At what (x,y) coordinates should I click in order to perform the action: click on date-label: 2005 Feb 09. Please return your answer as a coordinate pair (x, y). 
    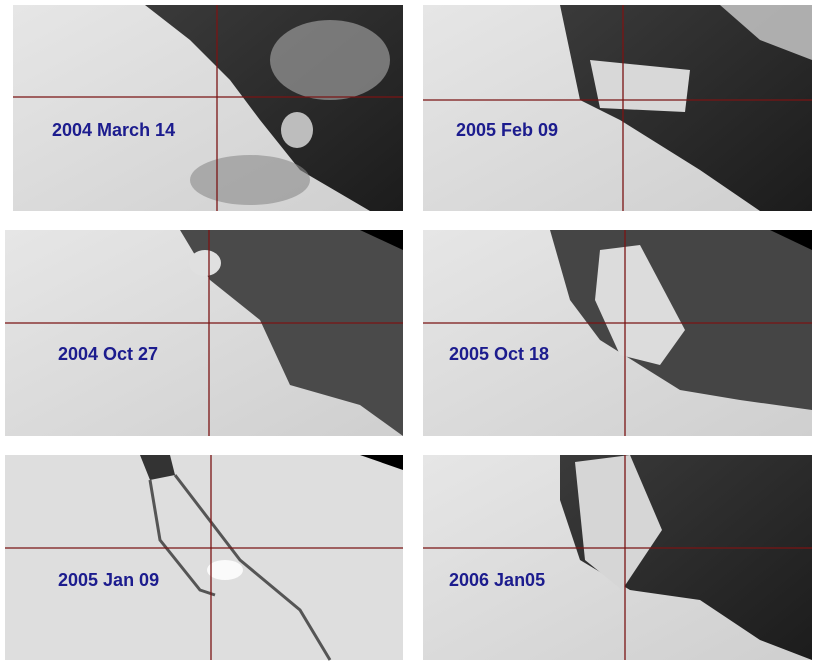
    Looking at the image, I should click on (507, 130).